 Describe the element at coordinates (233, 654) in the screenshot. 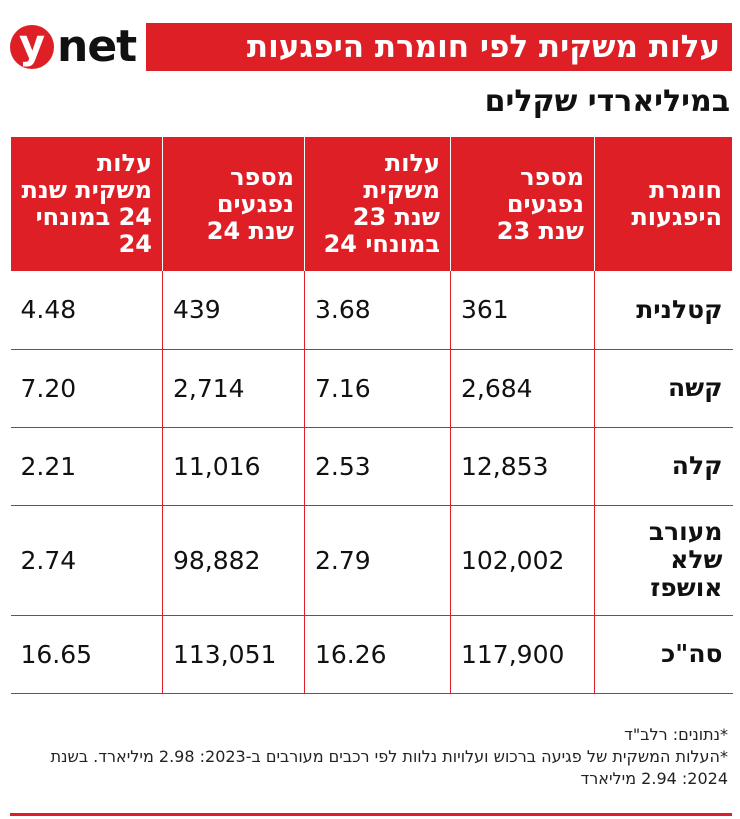

I see `injured-24-cell: 113,051` at that location.